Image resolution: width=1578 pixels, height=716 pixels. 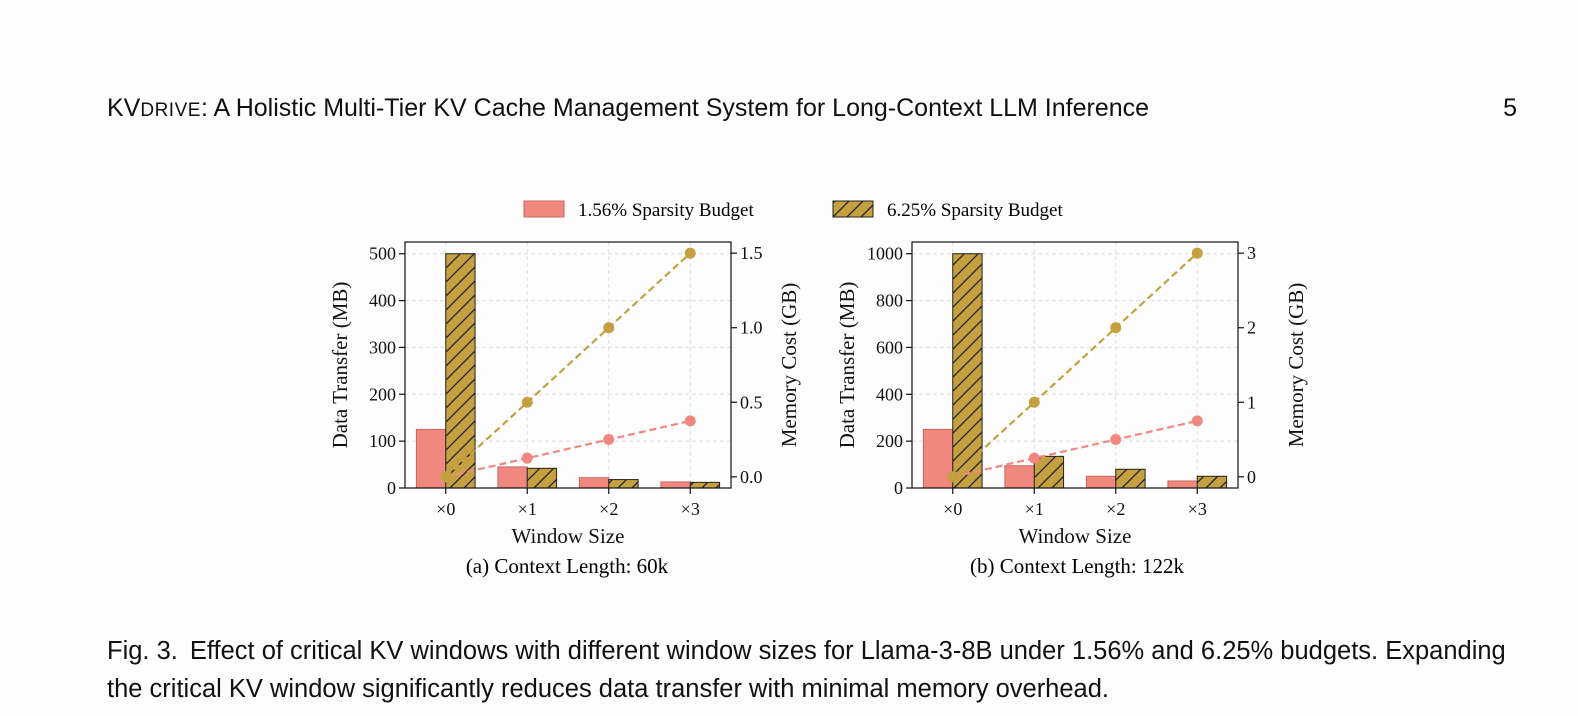 What do you see at coordinates (567, 566) in the screenshot?
I see `subcaption-a: (a) Context Length: 60k` at bounding box center [567, 566].